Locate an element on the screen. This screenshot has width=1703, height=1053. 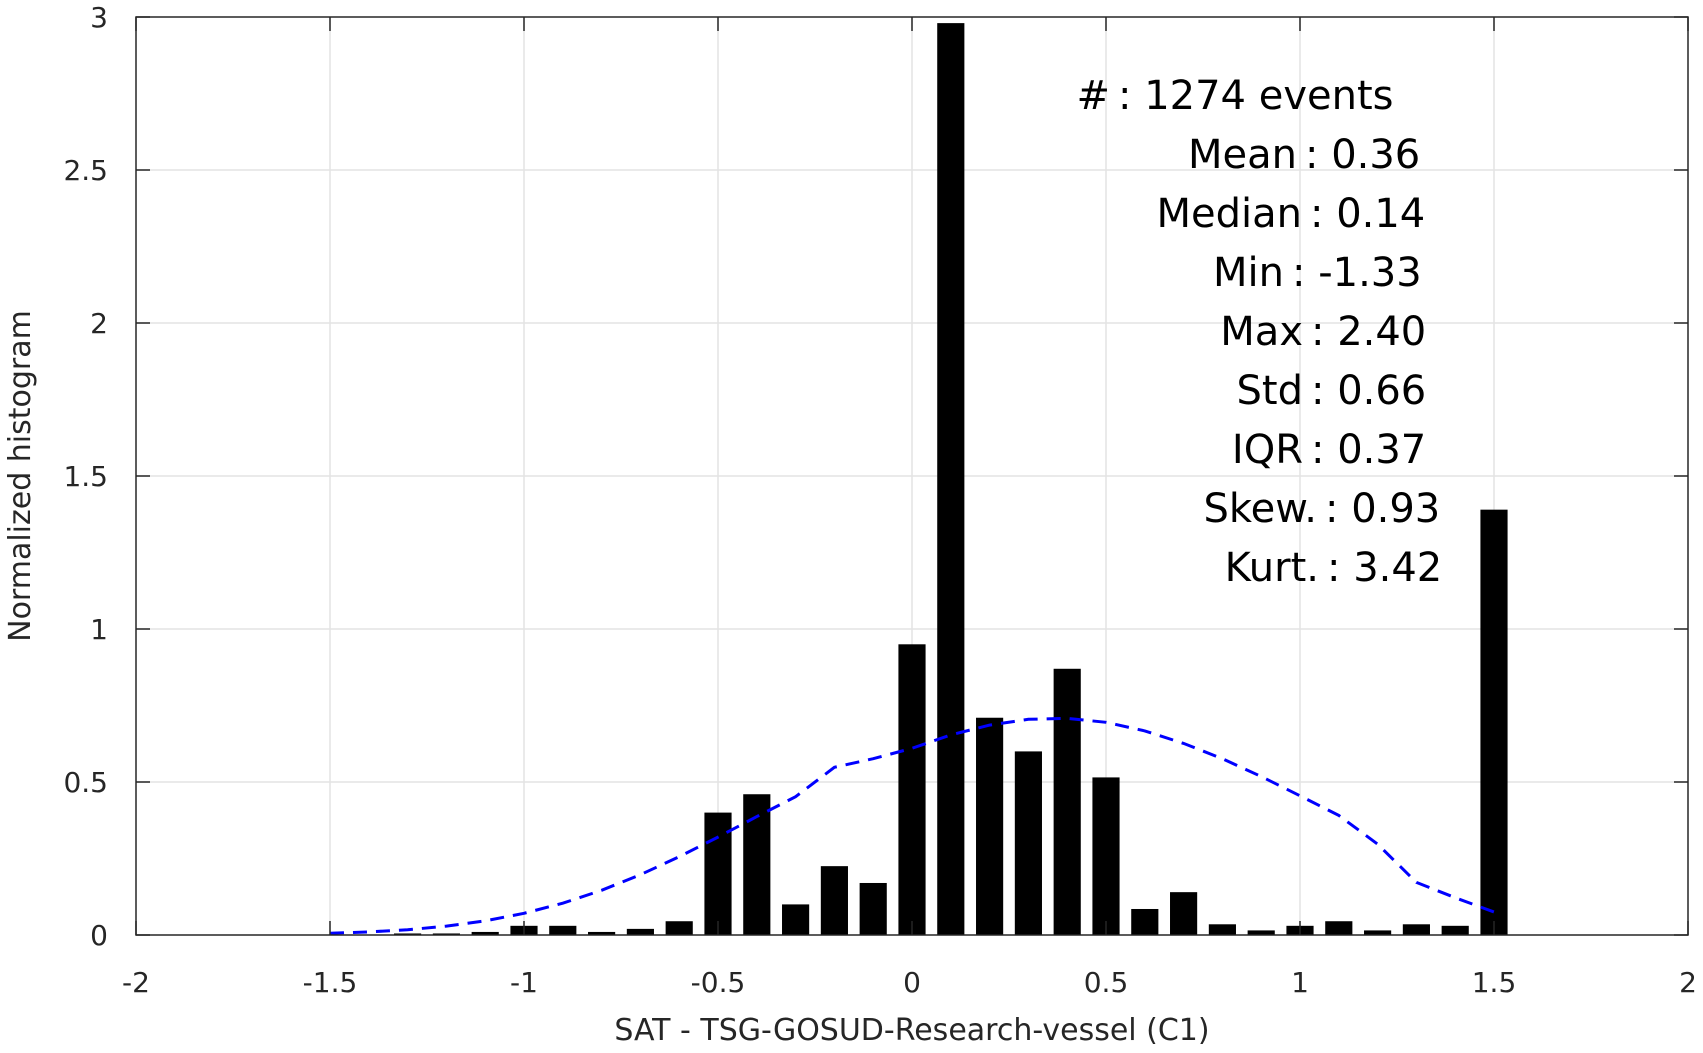
x-tick-label: 1 is located at coordinates (1300, 982).